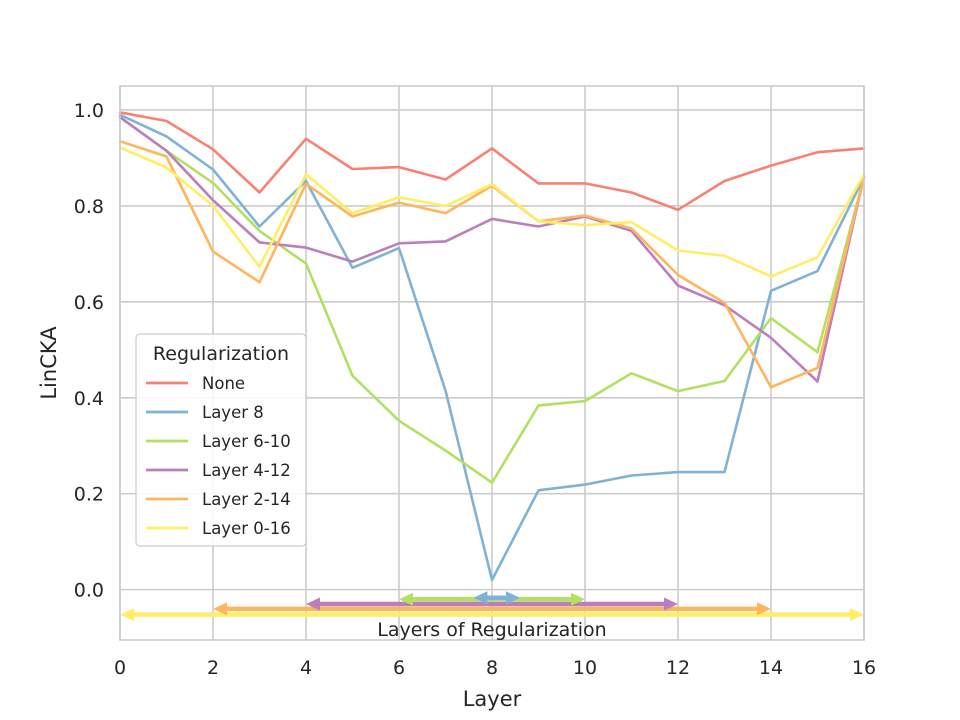 This screenshot has width=960, height=720. Describe the element at coordinates (89, 207) in the screenshot. I see `y-tick-label: 0.8` at that location.